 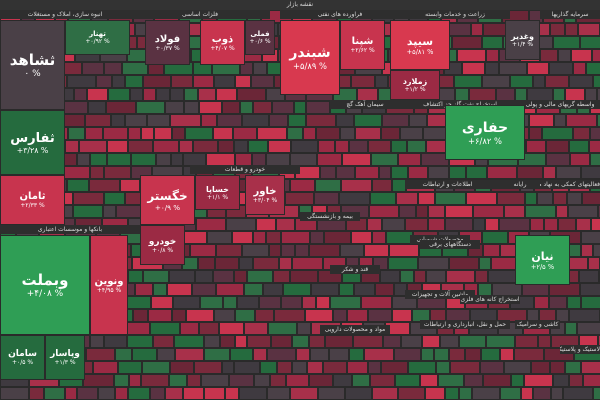 I want to click on stock-name: ونوین, so click(x=109, y=281).